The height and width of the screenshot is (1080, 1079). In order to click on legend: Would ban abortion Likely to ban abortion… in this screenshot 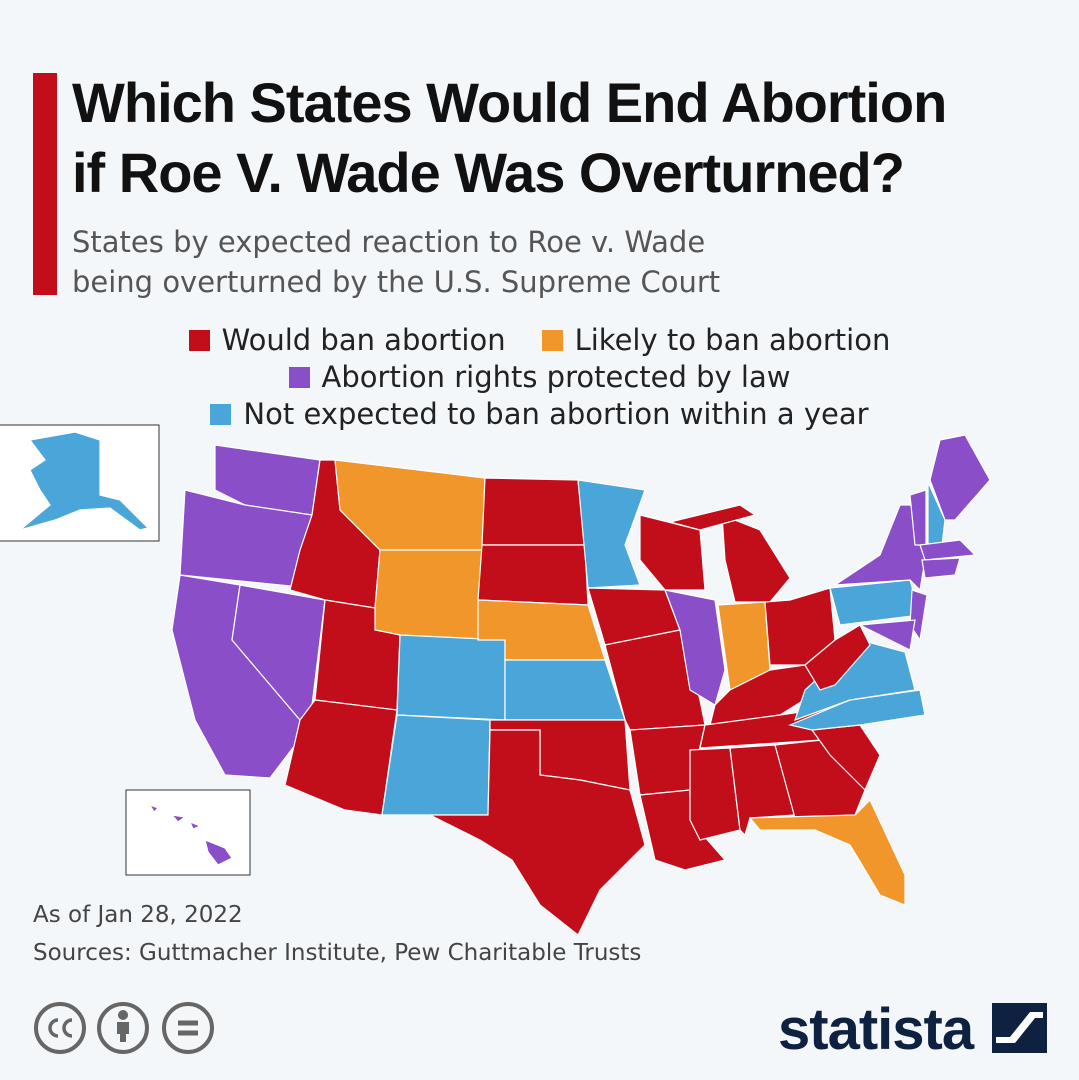, I will do `click(539, 377)`.